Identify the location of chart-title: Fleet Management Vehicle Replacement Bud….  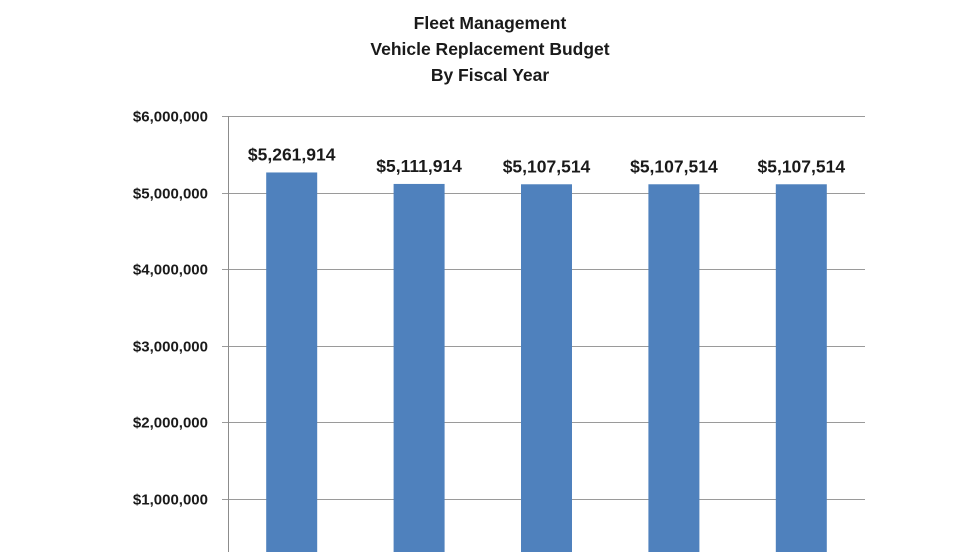
(490, 49).